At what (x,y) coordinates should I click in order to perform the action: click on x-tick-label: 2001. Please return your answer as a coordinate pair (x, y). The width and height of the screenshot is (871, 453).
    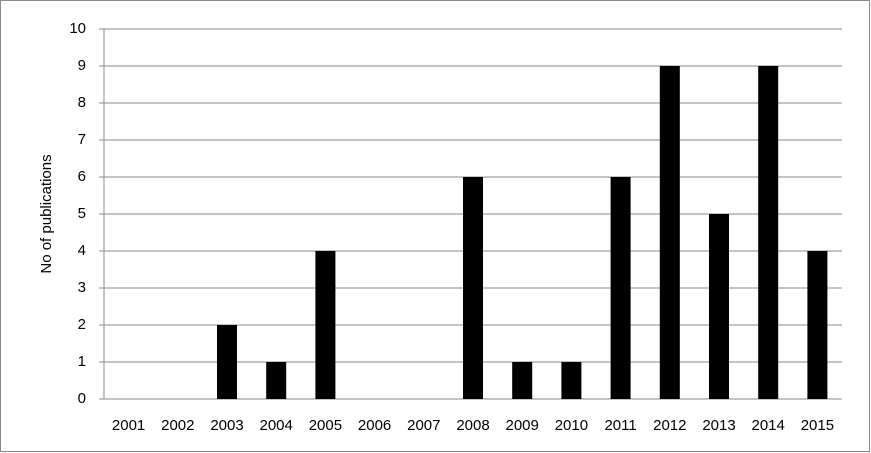
    Looking at the image, I should click on (128, 425).